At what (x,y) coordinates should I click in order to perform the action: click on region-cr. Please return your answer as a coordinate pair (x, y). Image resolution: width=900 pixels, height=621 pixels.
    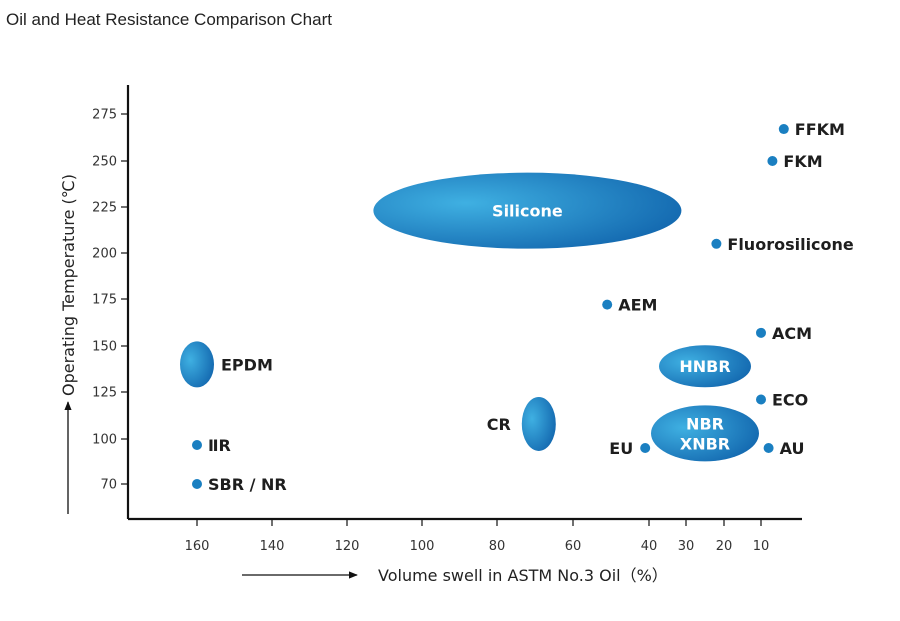
    Looking at the image, I should click on (538, 423).